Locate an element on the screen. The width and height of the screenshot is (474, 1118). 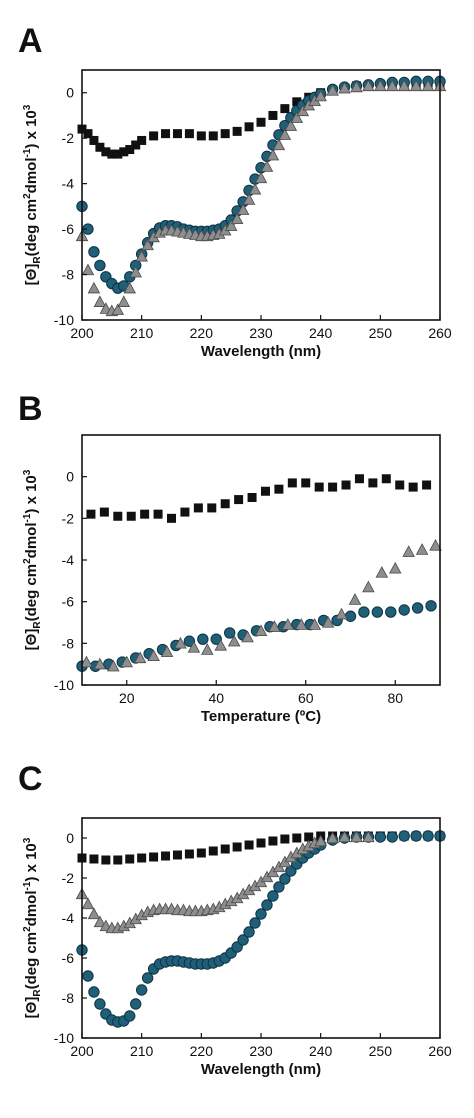
panel-c-y-tick-label: -8 is located at coordinates (68, 998).